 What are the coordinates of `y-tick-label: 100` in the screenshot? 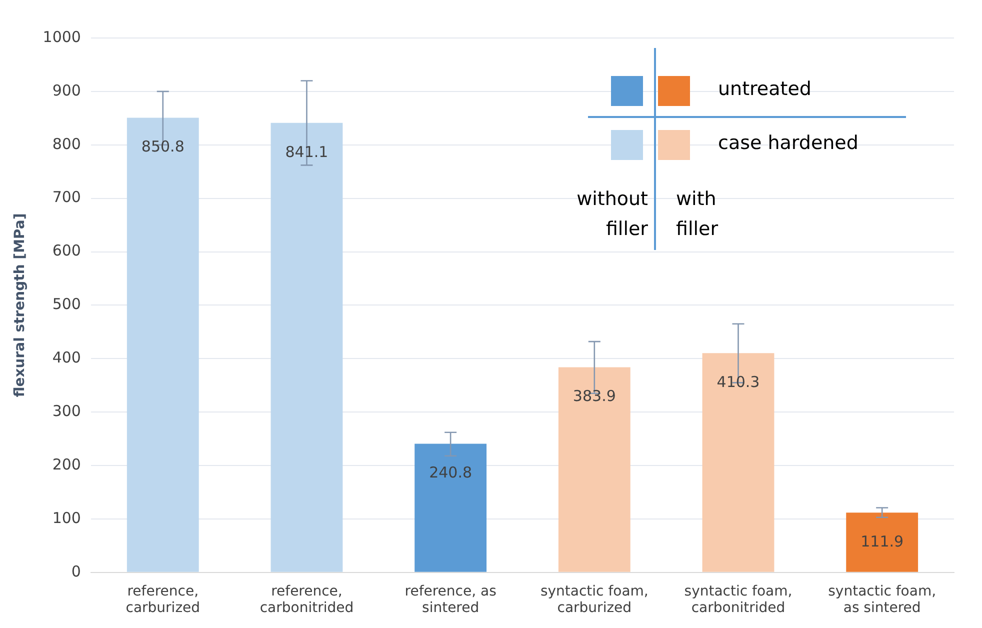 It's located at (66, 517).